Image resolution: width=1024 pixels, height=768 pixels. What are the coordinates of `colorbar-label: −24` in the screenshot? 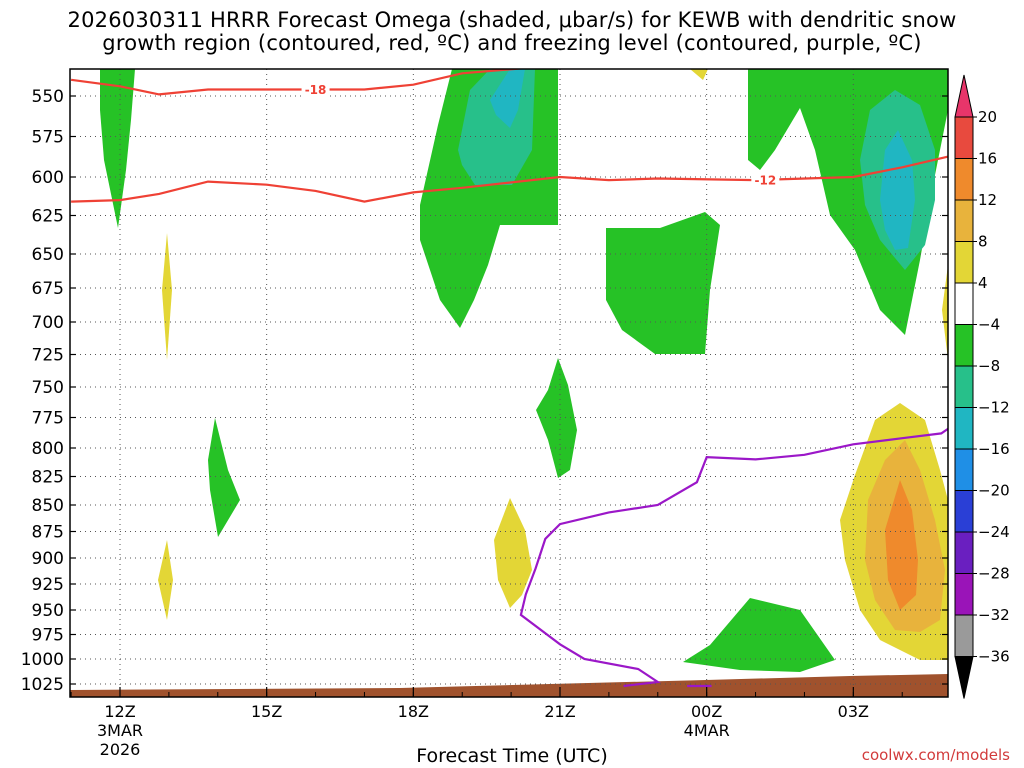 It's located at (994, 532).